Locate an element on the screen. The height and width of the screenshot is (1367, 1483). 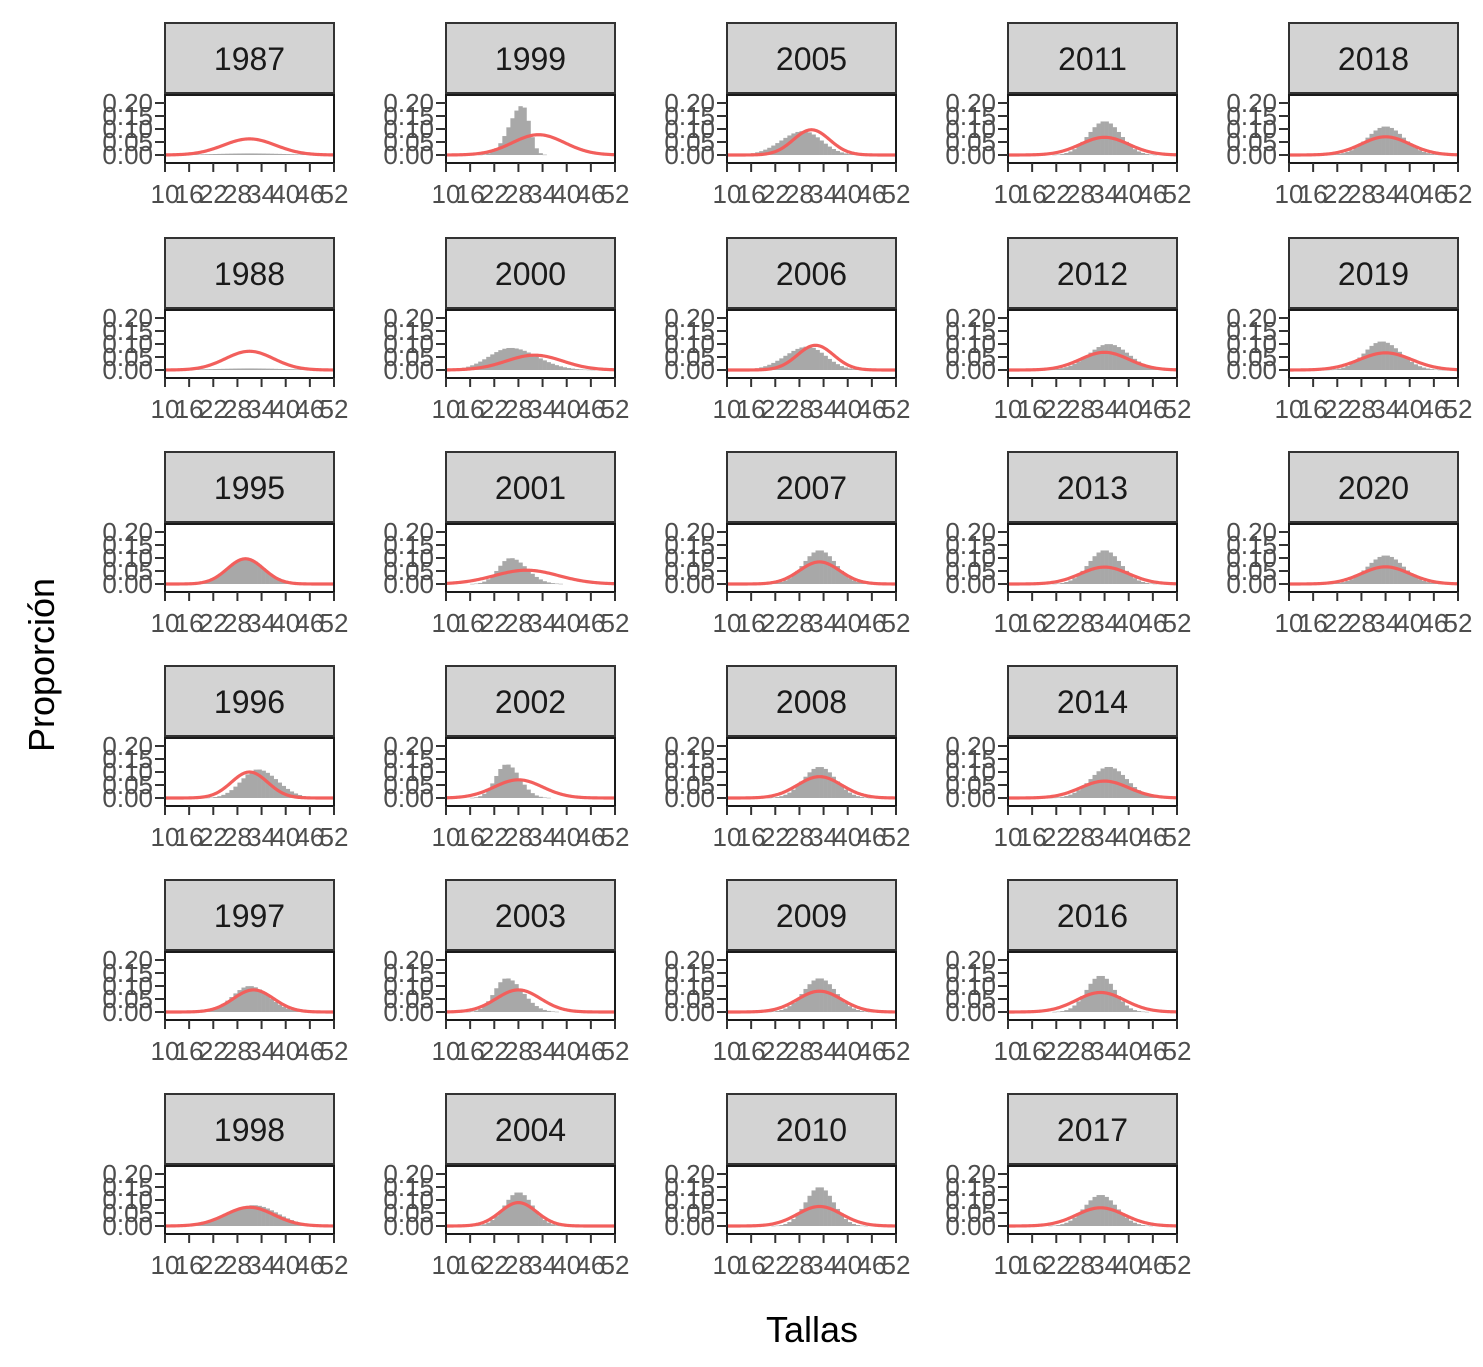
x-tick-label: 28 is located at coordinates (1080, 194).